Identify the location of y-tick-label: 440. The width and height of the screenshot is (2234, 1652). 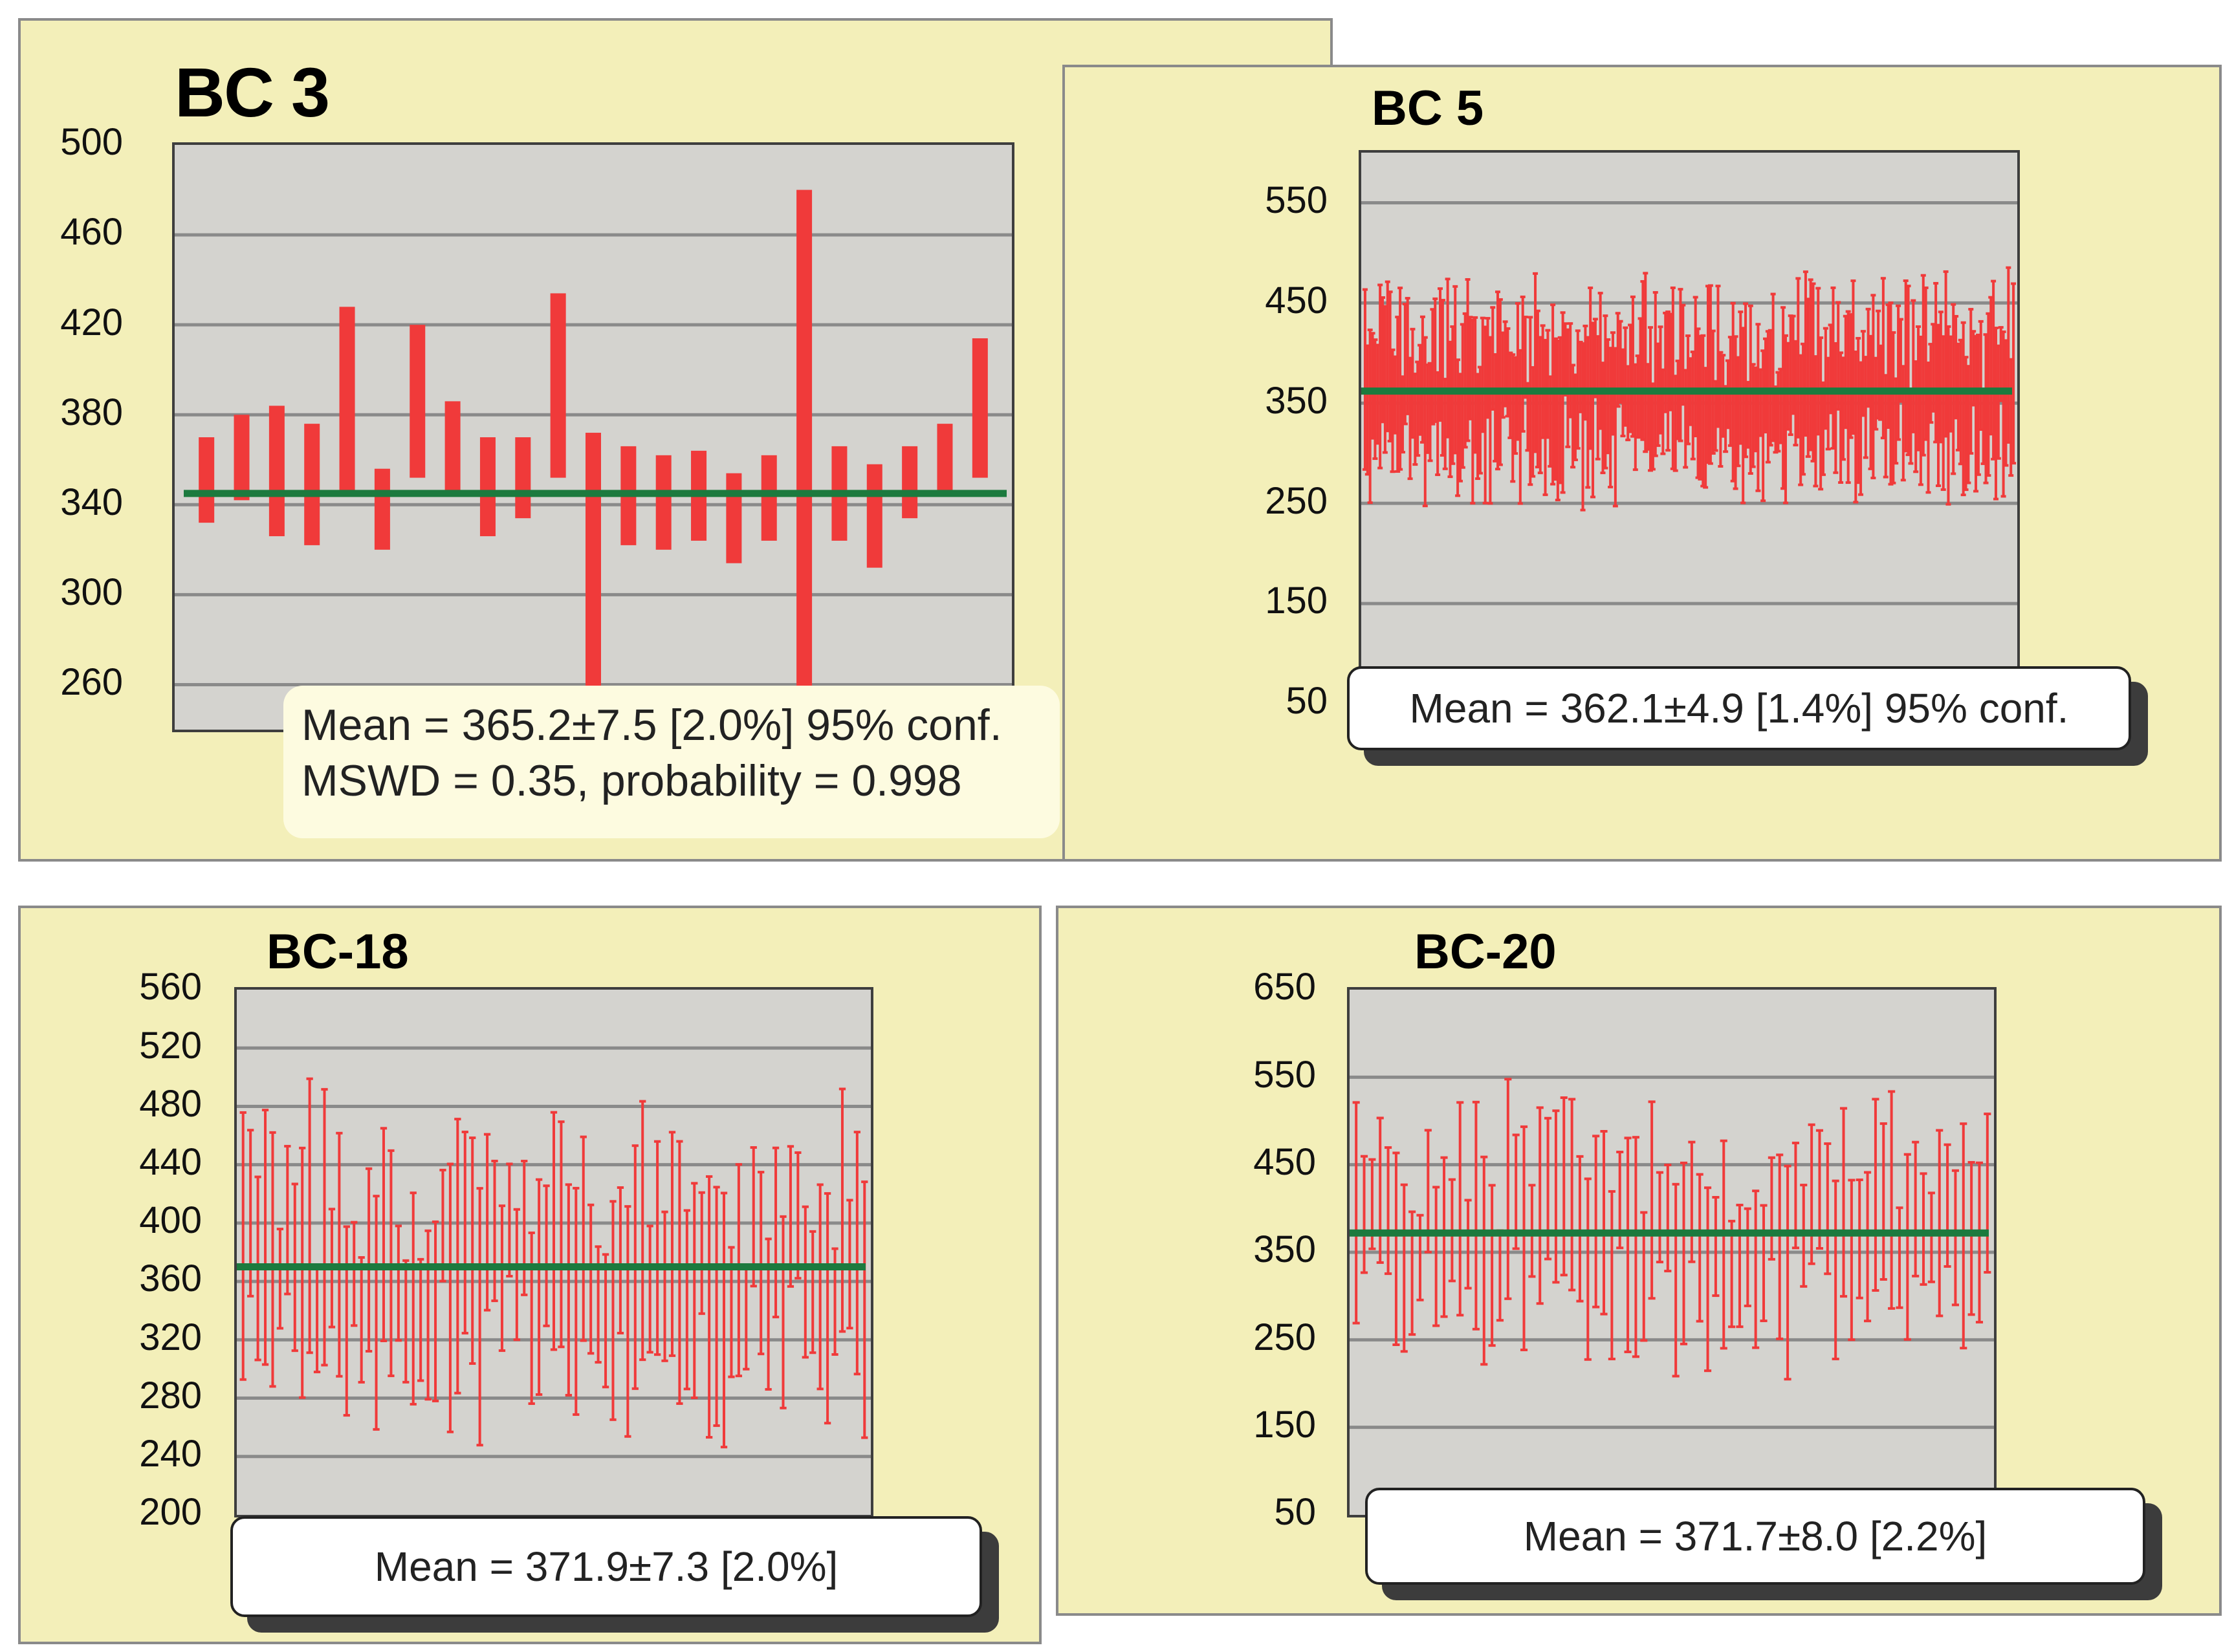
(170, 1162).